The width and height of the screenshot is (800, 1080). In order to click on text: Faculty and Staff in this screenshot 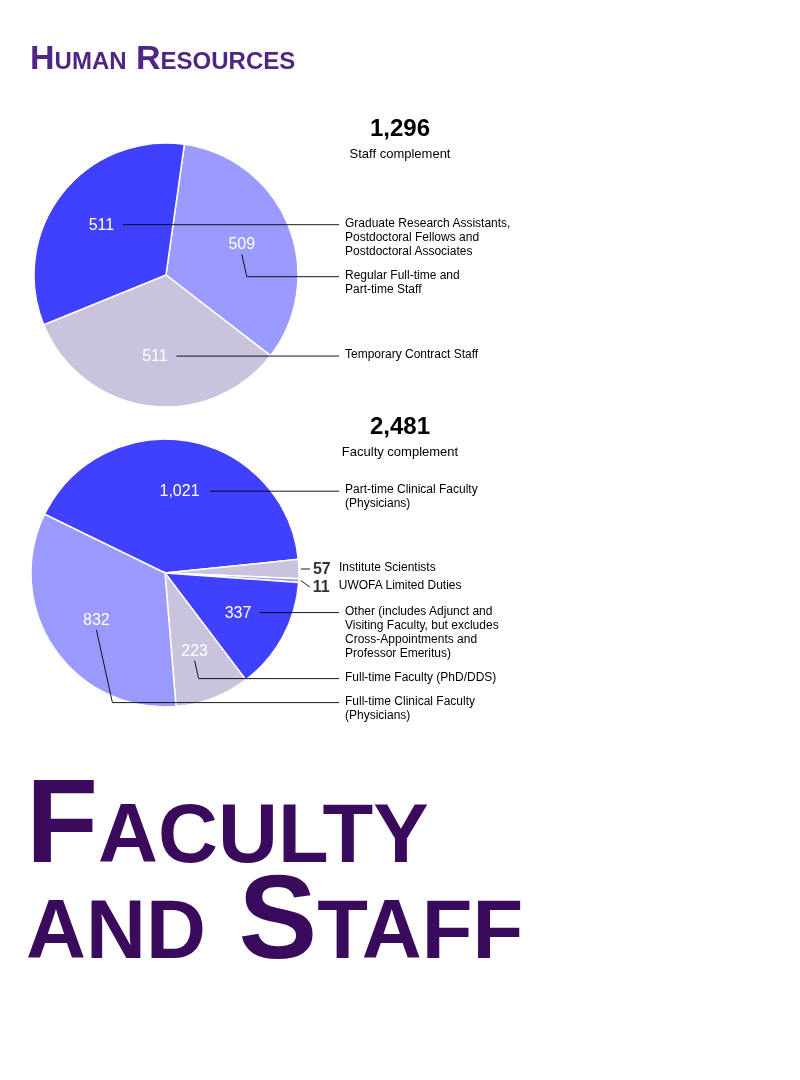, I will do `click(275, 868)`.